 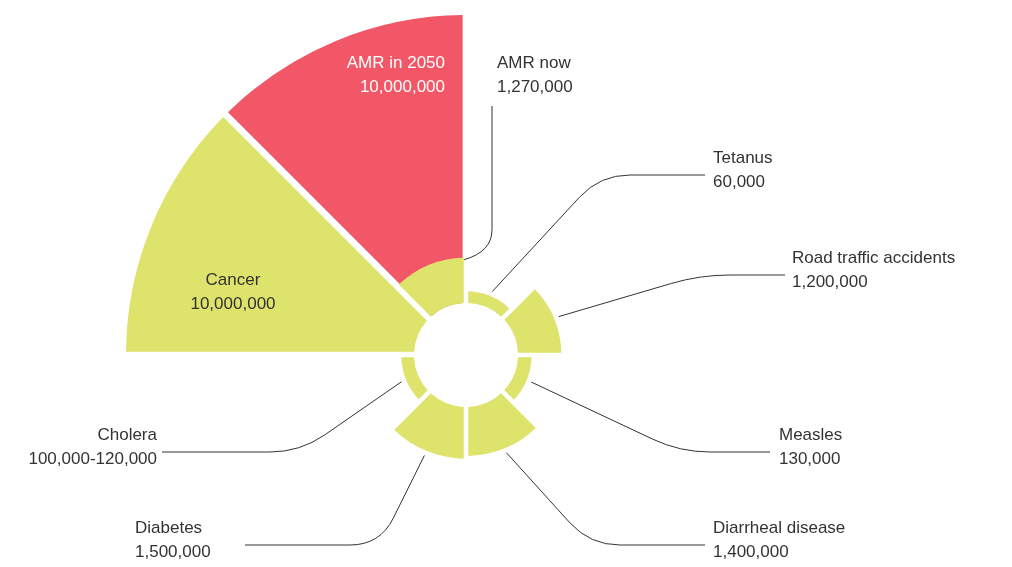 I want to click on series-label: AMR in 2050, so click(x=395, y=62).